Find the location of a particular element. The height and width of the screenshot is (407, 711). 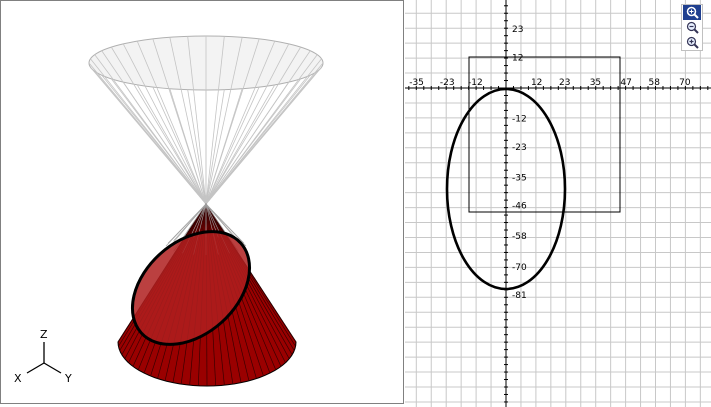

zoom-toolbar is located at coordinates (692, 27).